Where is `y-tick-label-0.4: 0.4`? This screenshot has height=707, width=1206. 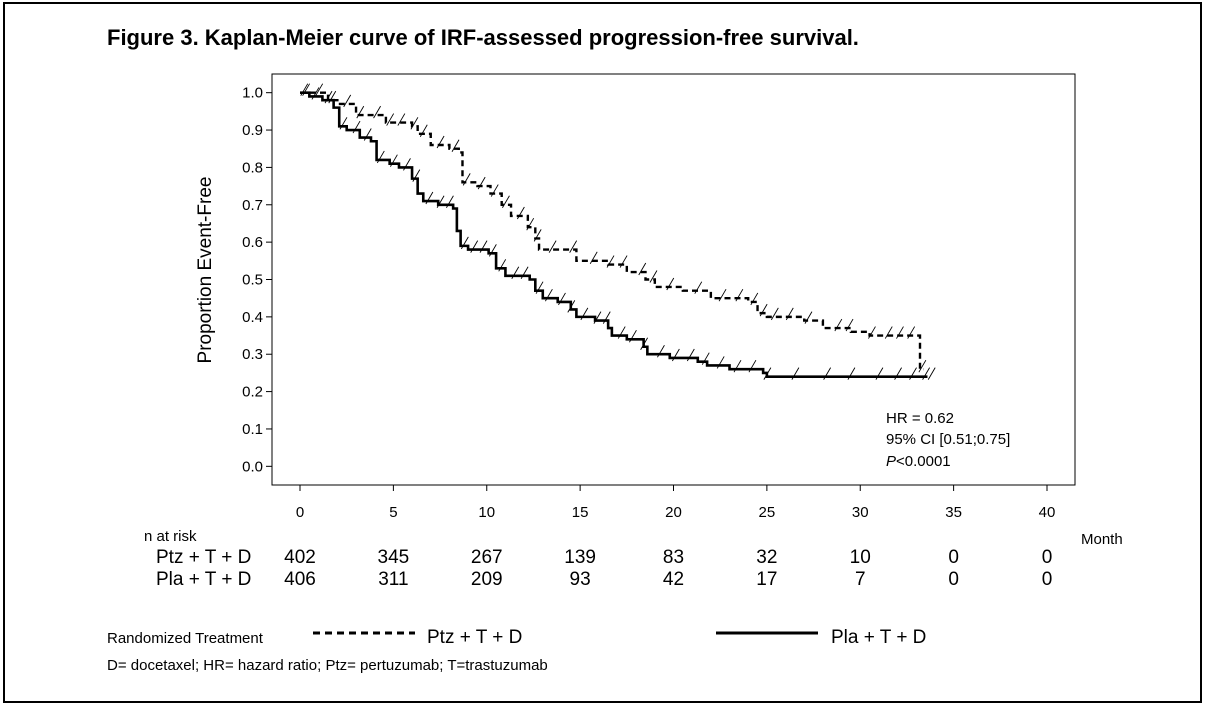 y-tick-label-0.4: 0.4 is located at coordinates (252, 317).